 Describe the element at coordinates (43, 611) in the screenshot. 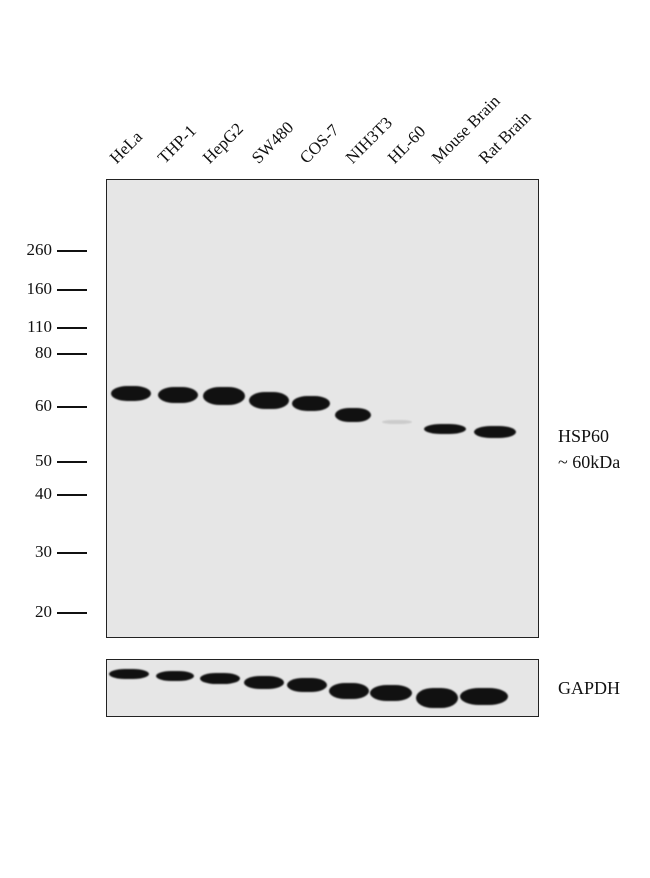

I see `marker-label-8: 20` at that location.